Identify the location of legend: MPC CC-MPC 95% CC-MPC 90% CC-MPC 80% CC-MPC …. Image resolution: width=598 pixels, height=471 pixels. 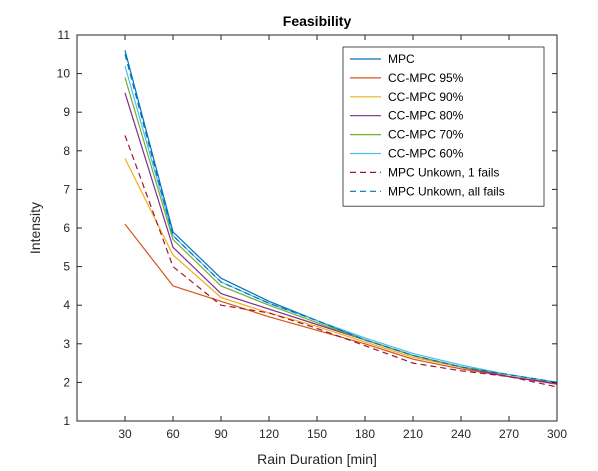
(443, 126).